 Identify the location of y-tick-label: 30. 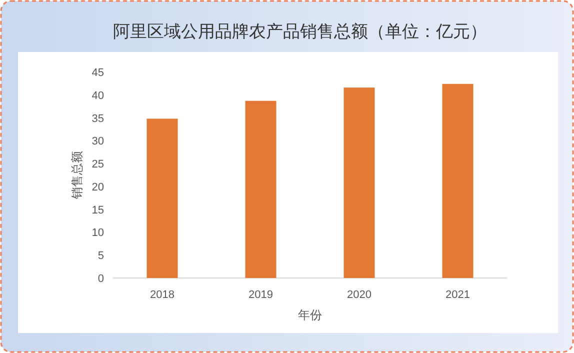
(98, 142).